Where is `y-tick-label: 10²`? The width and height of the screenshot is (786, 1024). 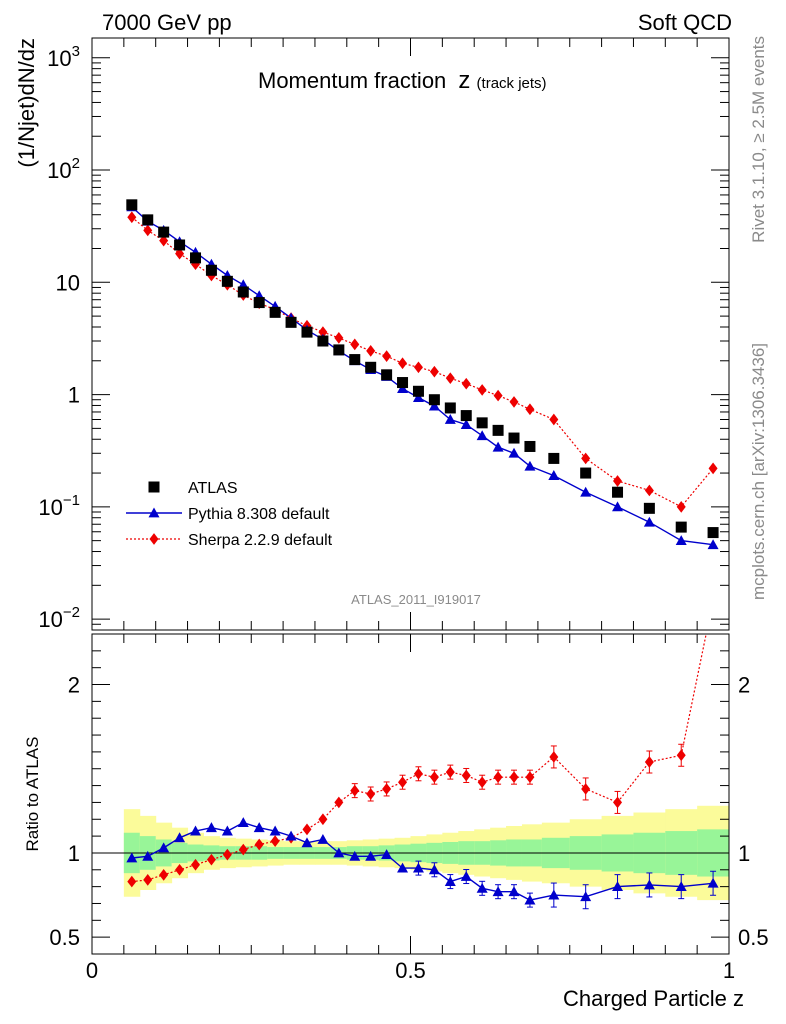 y-tick-label: 10² is located at coordinates (63, 169).